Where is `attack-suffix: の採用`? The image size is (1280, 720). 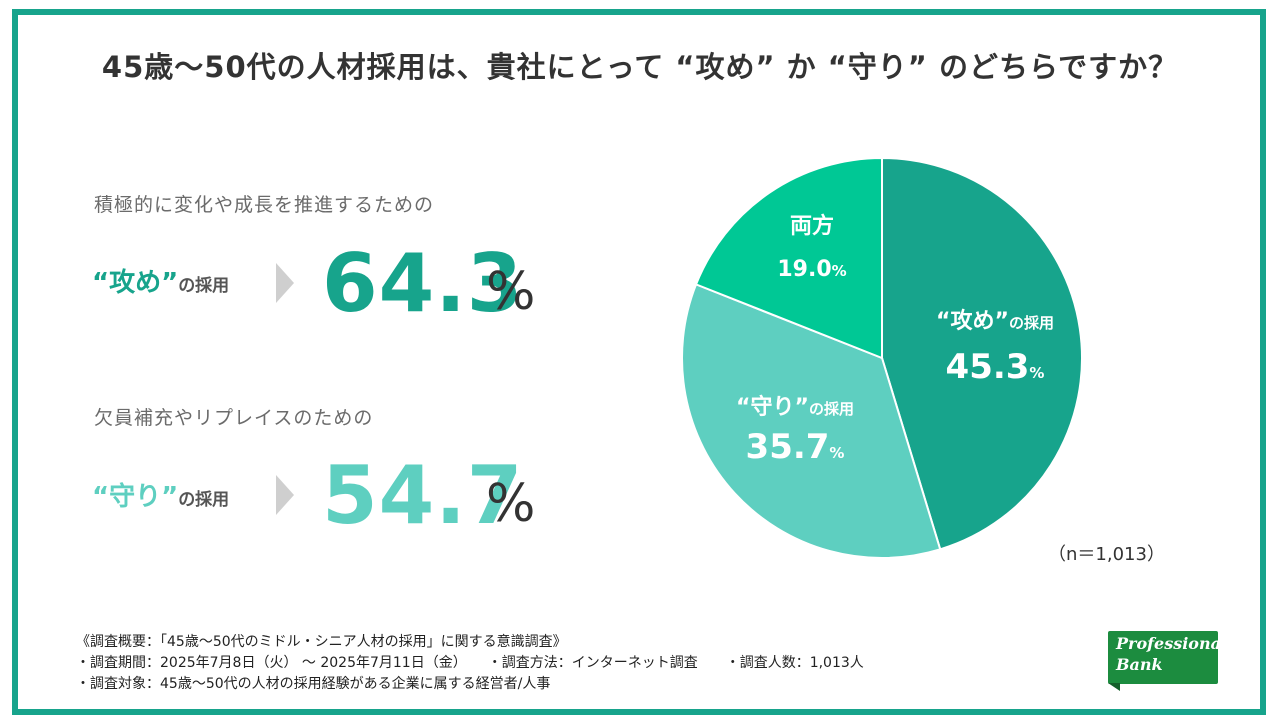 attack-suffix: の採用 is located at coordinates (204, 286).